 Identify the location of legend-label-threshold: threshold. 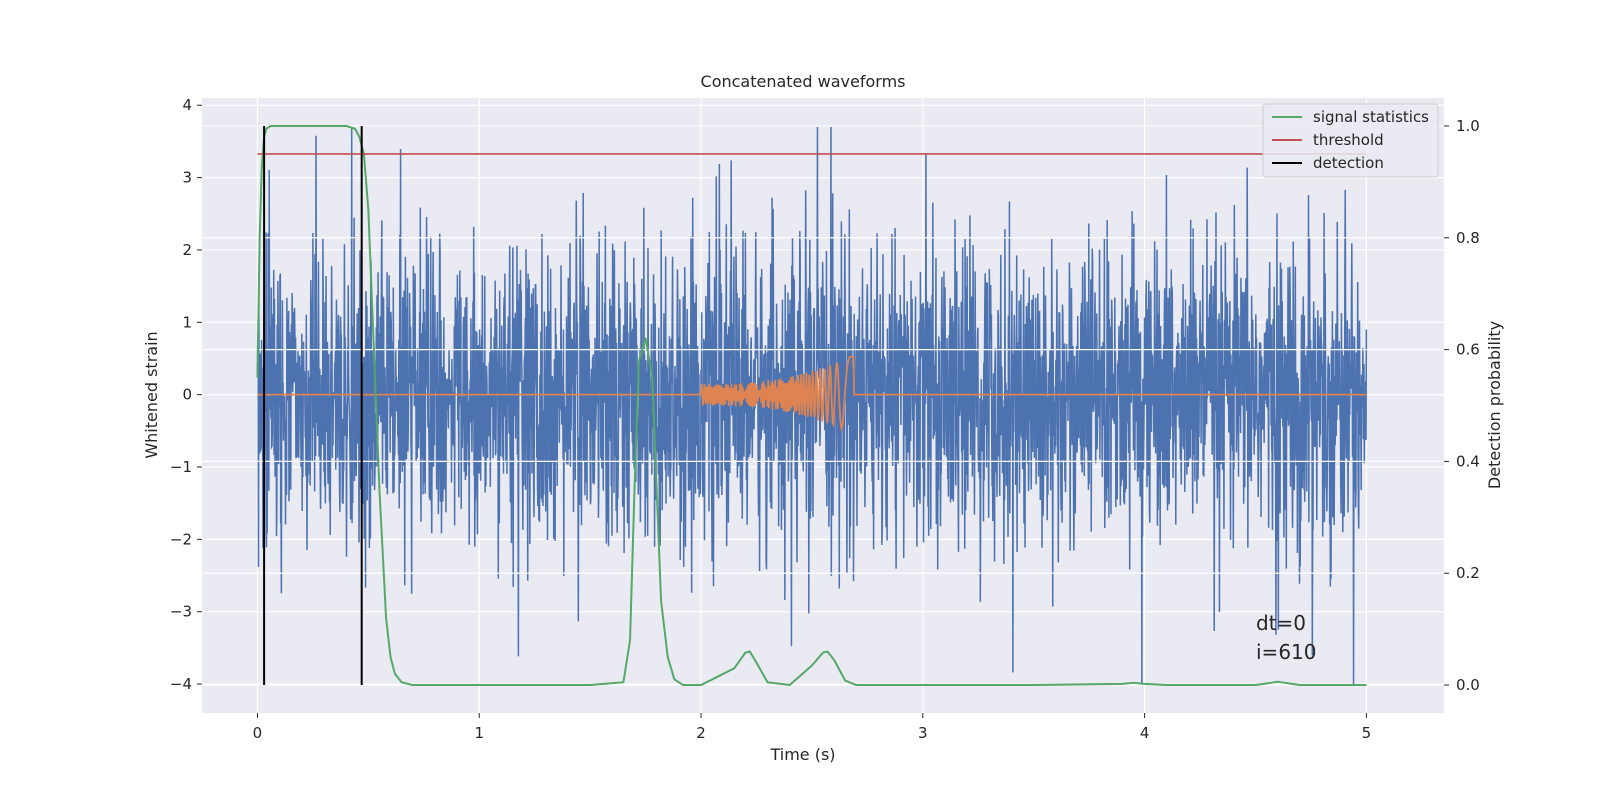
(1348, 140).